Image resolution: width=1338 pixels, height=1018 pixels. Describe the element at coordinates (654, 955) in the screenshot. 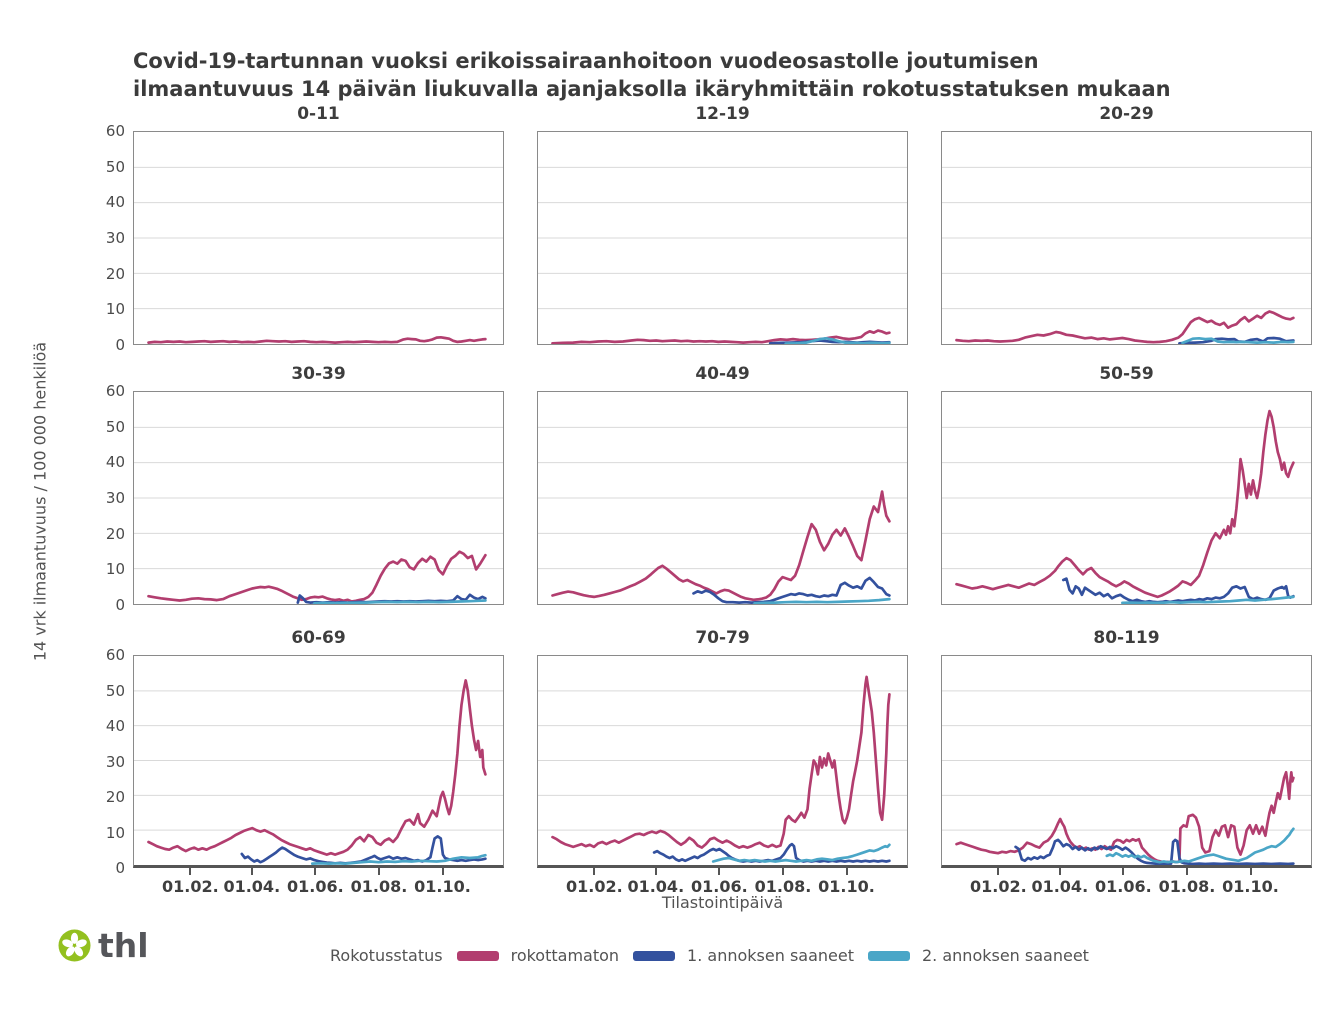

I see `legend-swatch-annos1` at that location.